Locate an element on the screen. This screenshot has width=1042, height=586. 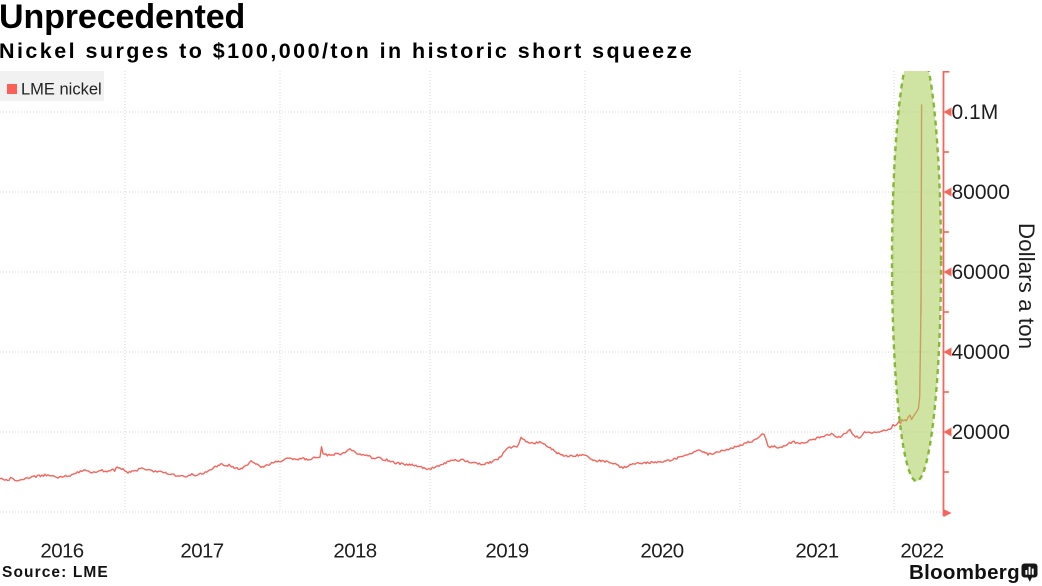
svg-text: 2017 is located at coordinates (201, 551).